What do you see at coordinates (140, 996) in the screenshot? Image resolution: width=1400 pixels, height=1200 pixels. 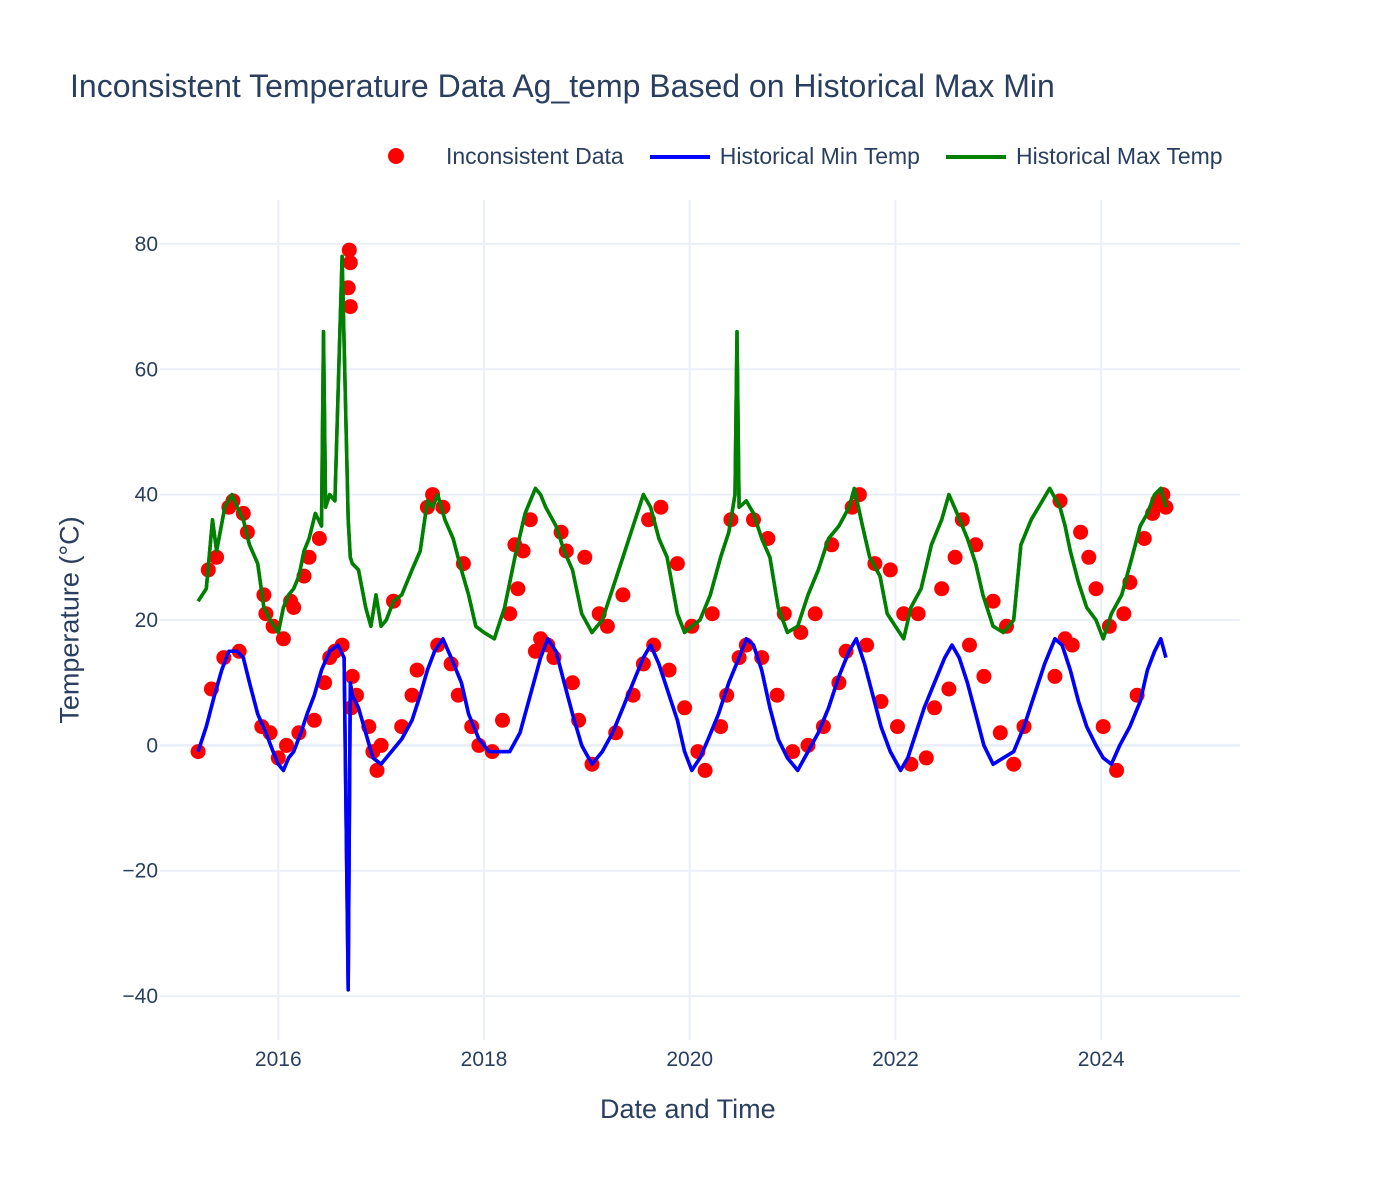 I see `y-tick-label: −40` at bounding box center [140, 996].